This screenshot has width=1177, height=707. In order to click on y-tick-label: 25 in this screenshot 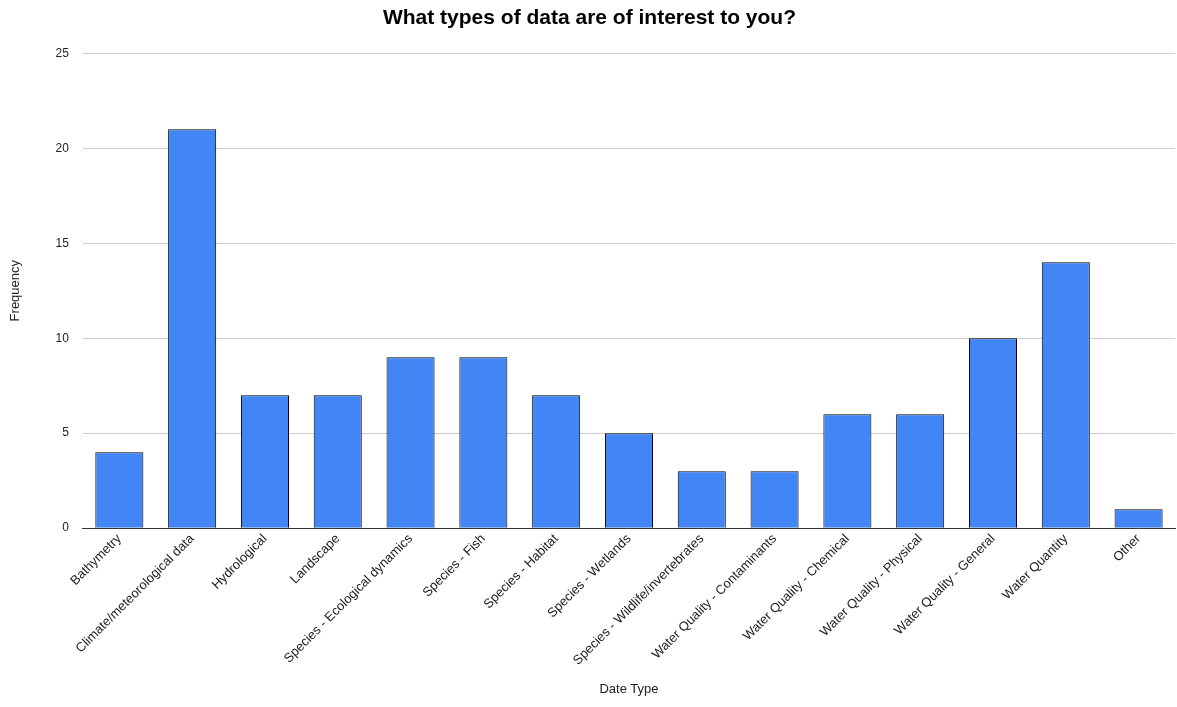, I will do `click(62, 52)`.